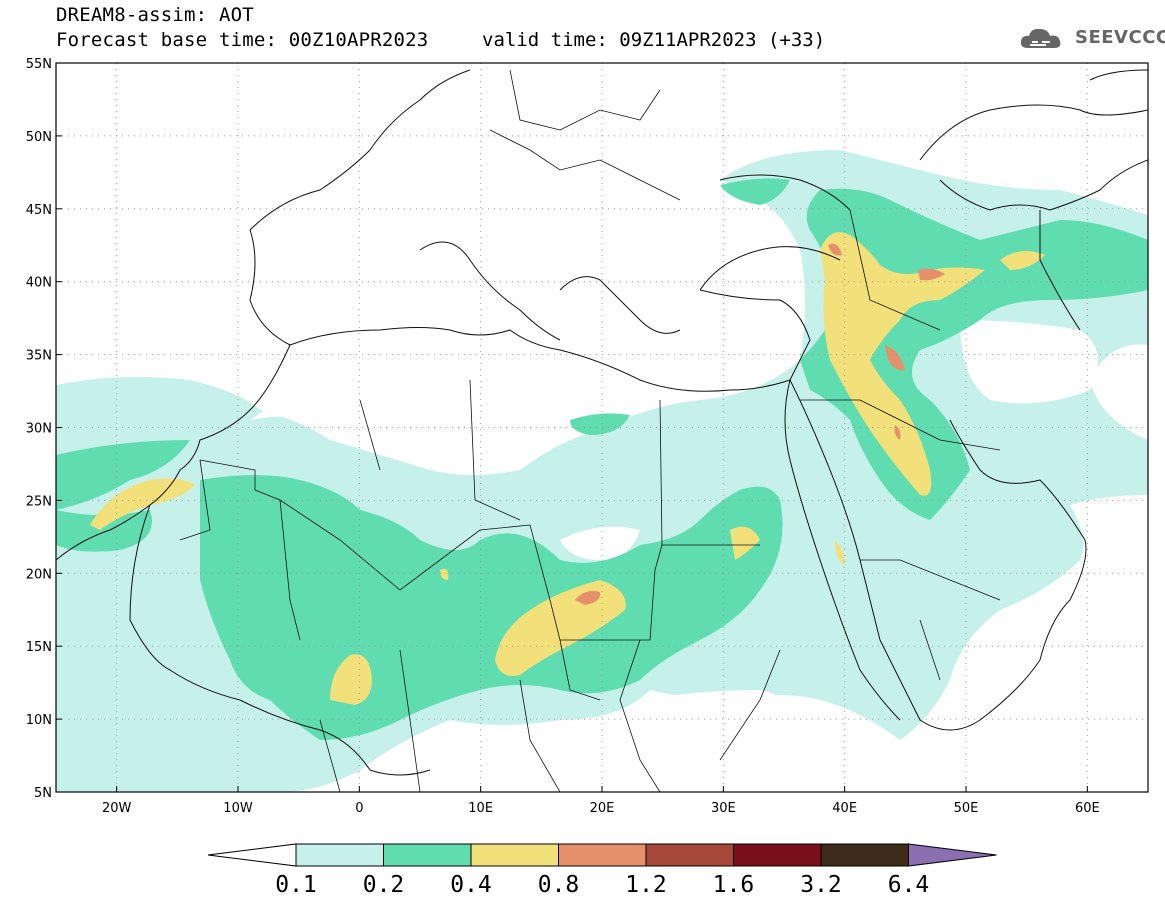 This screenshot has width=1165, height=905. What do you see at coordinates (43, 793) in the screenshot?
I see `y-tick-label: 5N` at bounding box center [43, 793].